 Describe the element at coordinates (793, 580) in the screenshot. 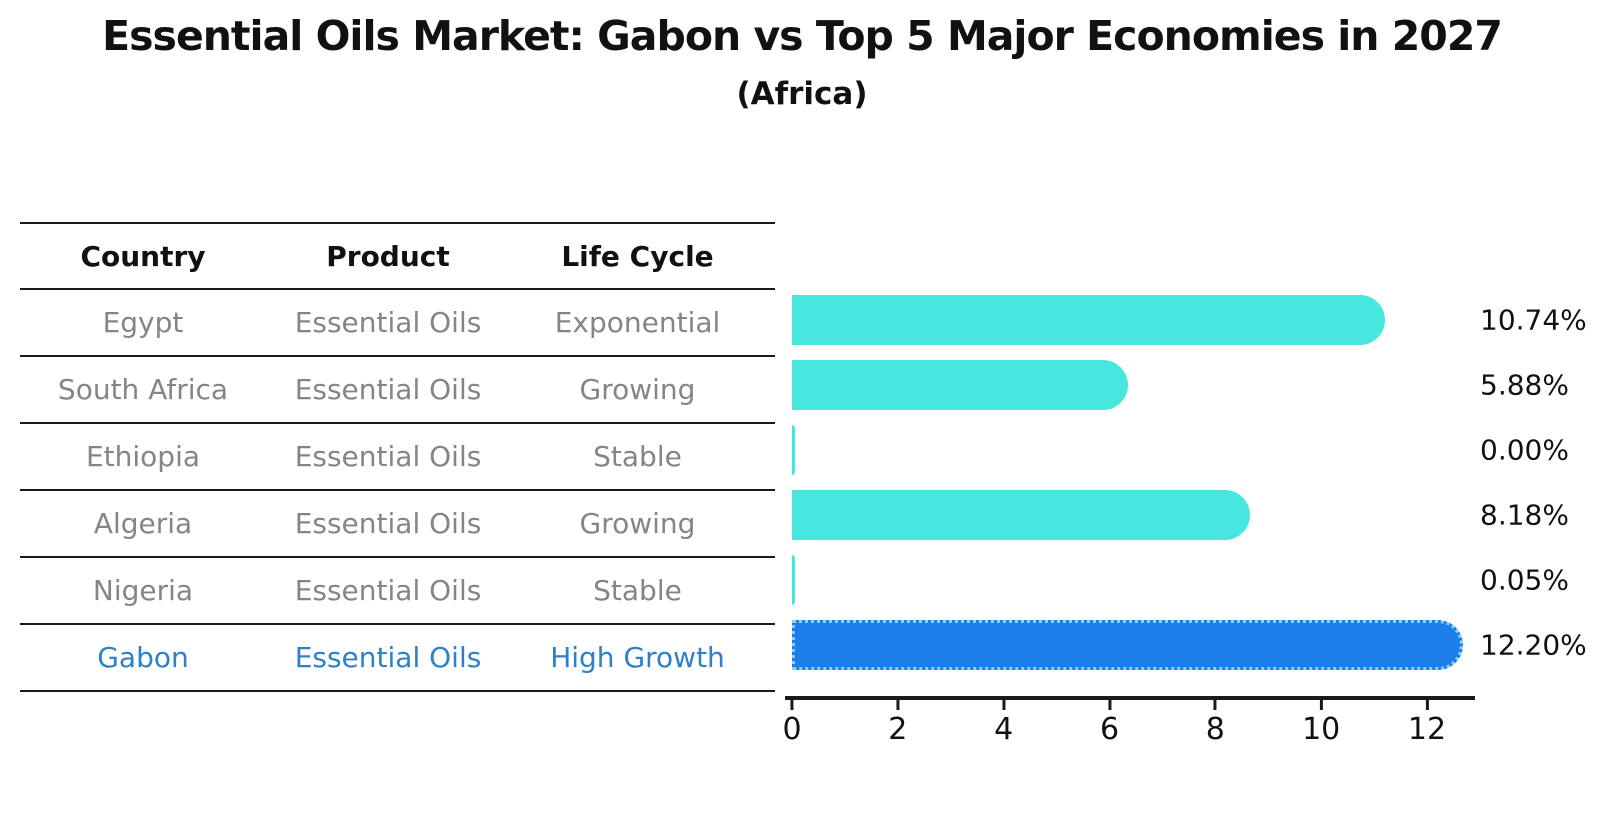

I see `bar-nigeria` at that location.